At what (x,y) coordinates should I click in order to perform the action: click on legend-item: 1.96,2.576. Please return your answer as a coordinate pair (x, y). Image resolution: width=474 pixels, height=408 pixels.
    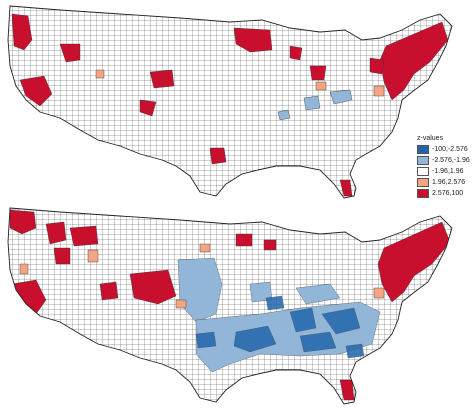
    Looking at the image, I should click on (445, 182).